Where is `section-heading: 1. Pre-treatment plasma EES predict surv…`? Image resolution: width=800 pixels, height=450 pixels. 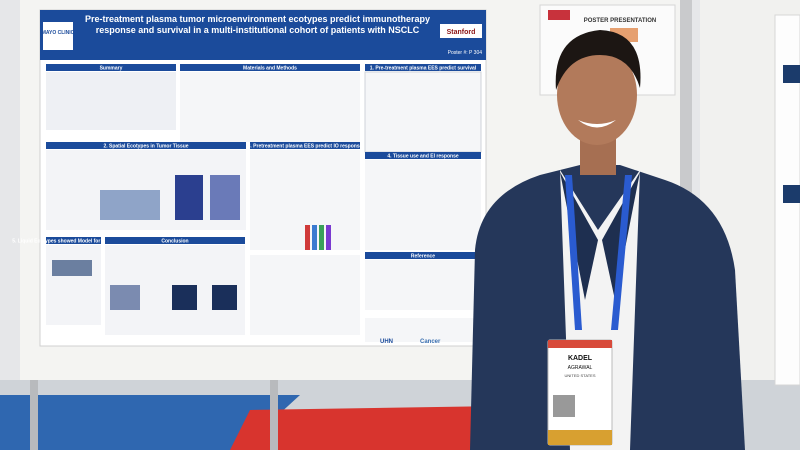
section-heading: 1. Pre-treatment plasma EES predict surv… is located at coordinates (423, 68).